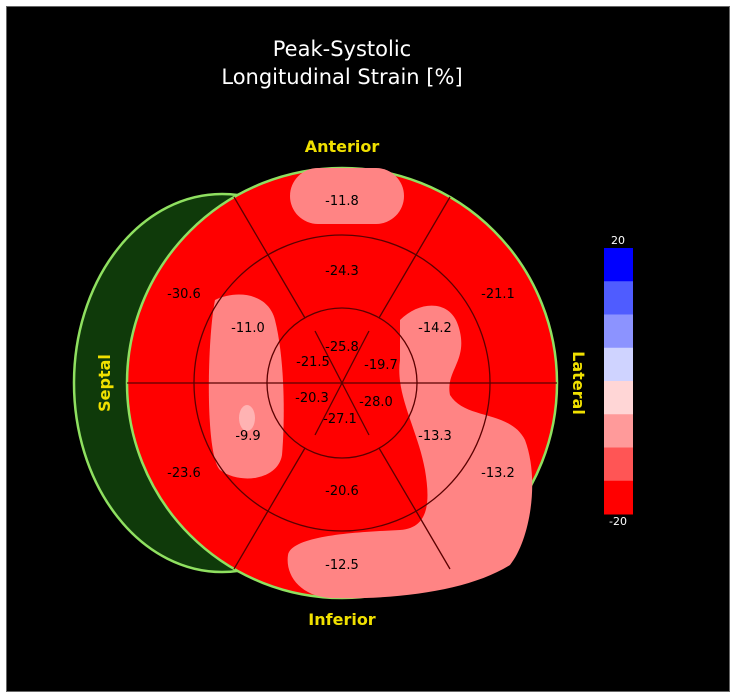 This screenshot has width=736, height=698. What do you see at coordinates (341, 77) in the screenshot?
I see `title-line-2: Longitudinal Strain [%]` at bounding box center [341, 77].